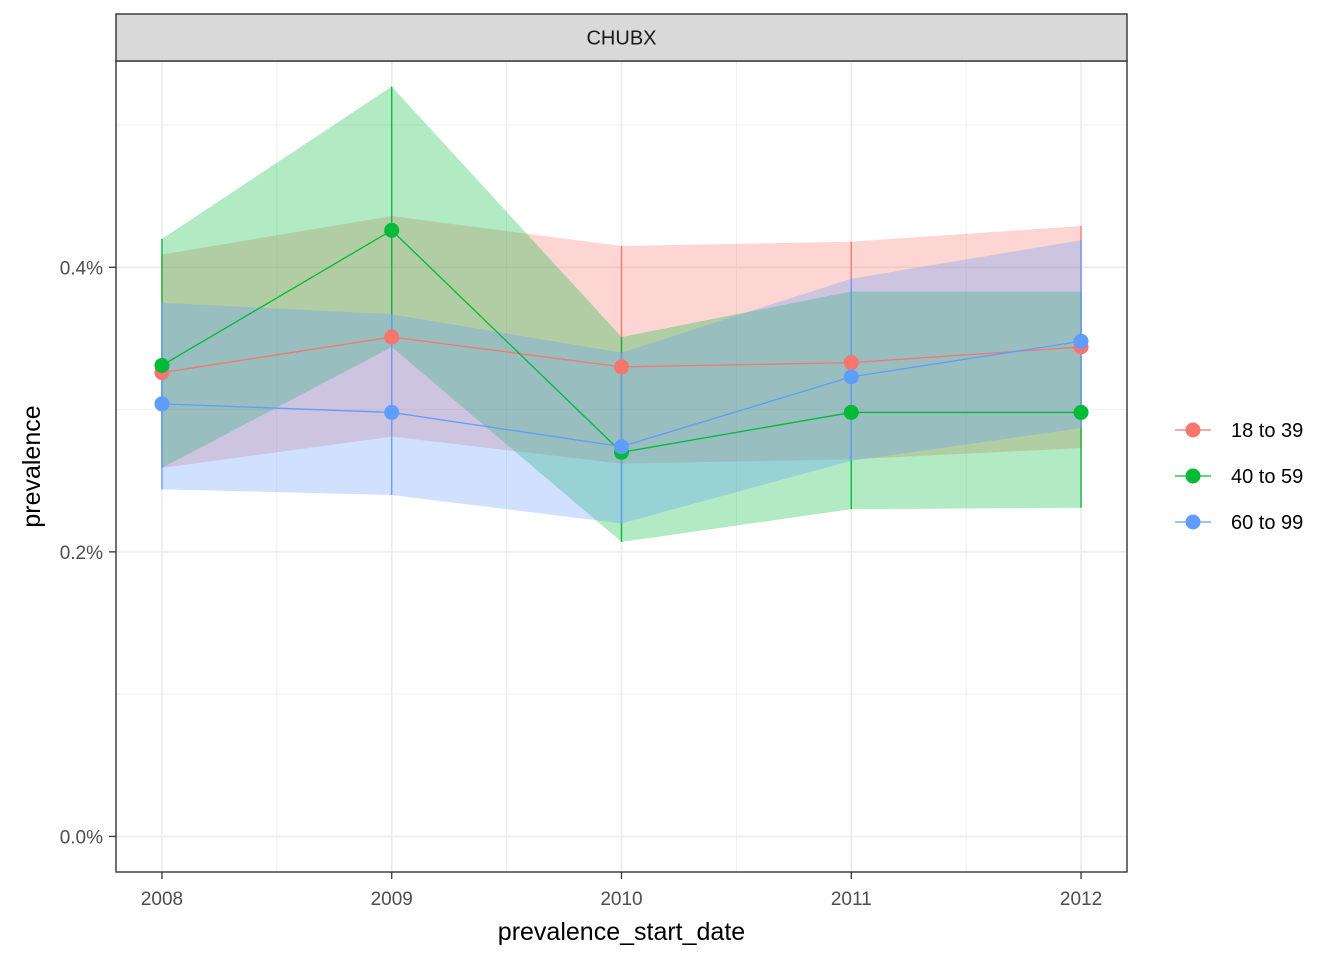 The image size is (1344, 960). I want to click on y-tick-label: 0.2%, so click(81, 553).